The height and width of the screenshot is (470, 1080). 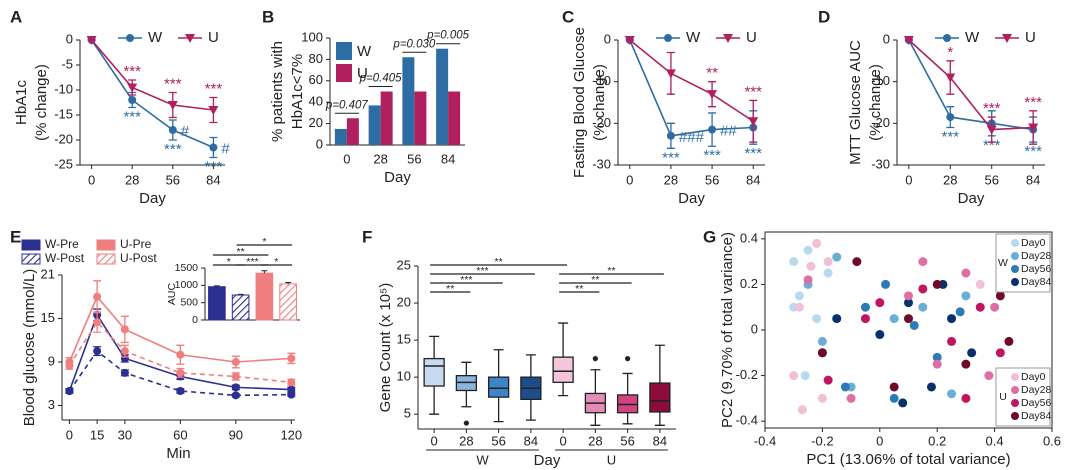 What do you see at coordinates (1023, 397) in the screenshot?
I see `legend-box` at bounding box center [1023, 397].